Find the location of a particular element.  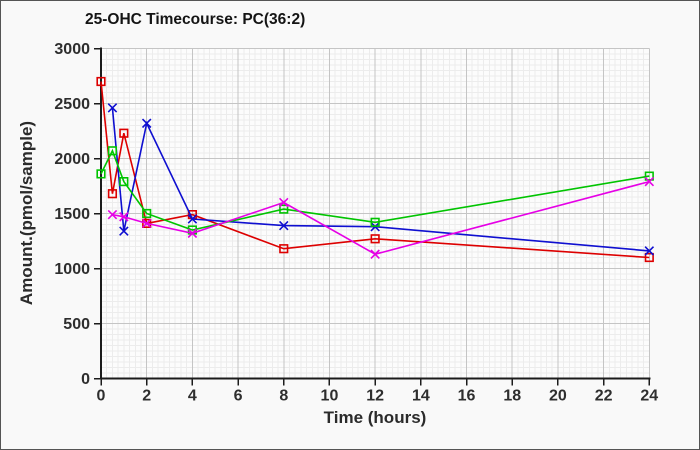

x-tick-label: 0 is located at coordinates (101, 396).